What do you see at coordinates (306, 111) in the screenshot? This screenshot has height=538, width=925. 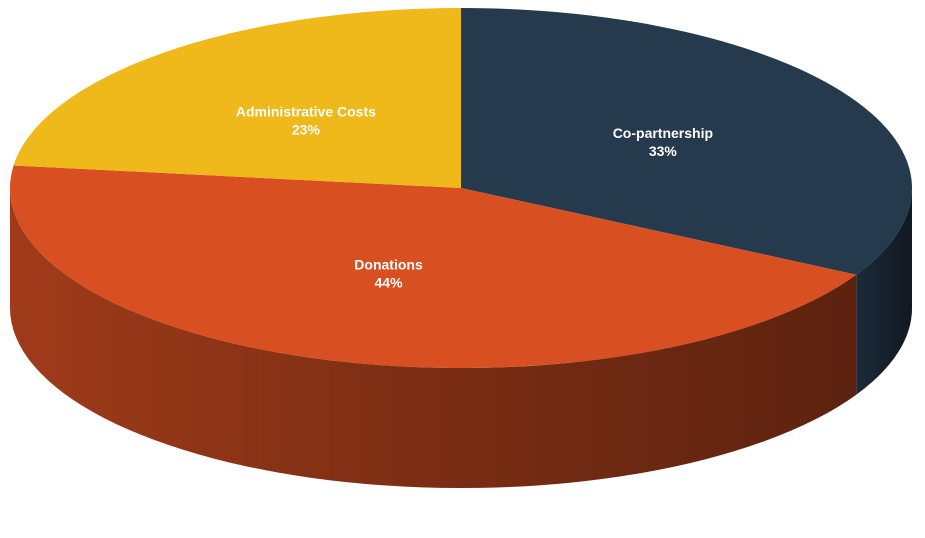 I see `slice-label-administrative-costs: Administrative Costs` at bounding box center [306, 111].